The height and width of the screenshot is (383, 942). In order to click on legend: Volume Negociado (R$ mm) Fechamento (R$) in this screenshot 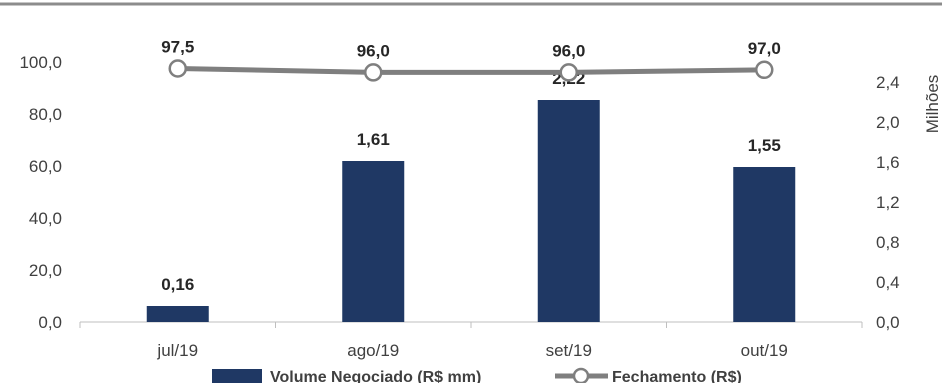, I will do `click(477, 375)`.